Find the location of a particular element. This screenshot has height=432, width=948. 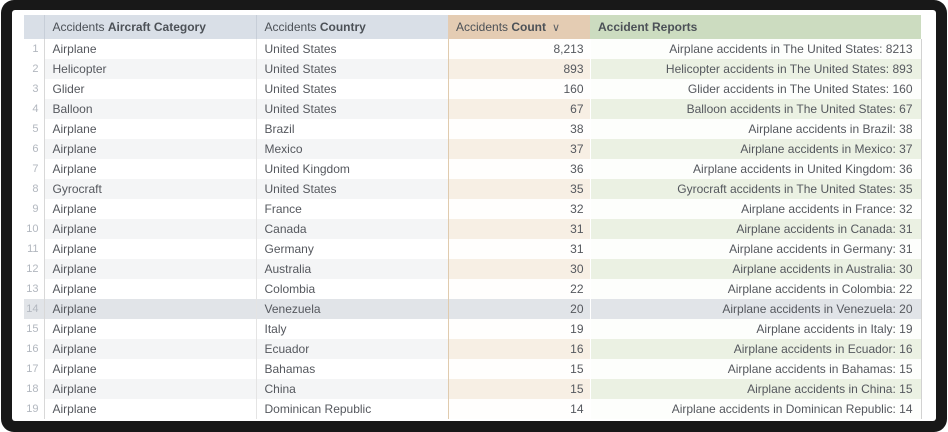

column-header-aircraft-category: Accidents Aircraft Category is located at coordinates (150, 27).